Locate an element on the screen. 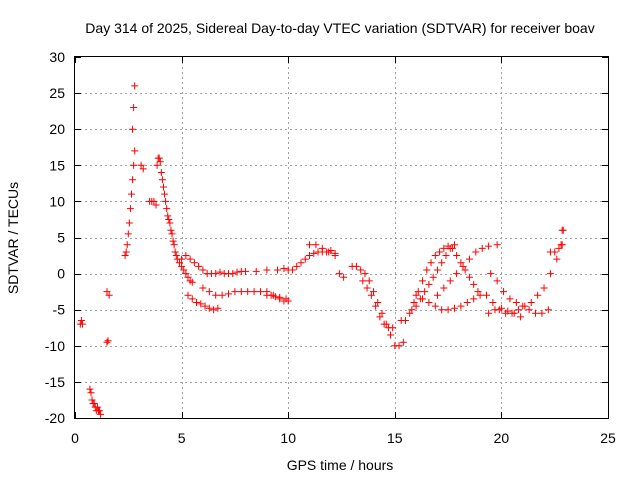 The width and height of the screenshot is (640, 480). y-tick-label: 15 is located at coordinates (57, 165).